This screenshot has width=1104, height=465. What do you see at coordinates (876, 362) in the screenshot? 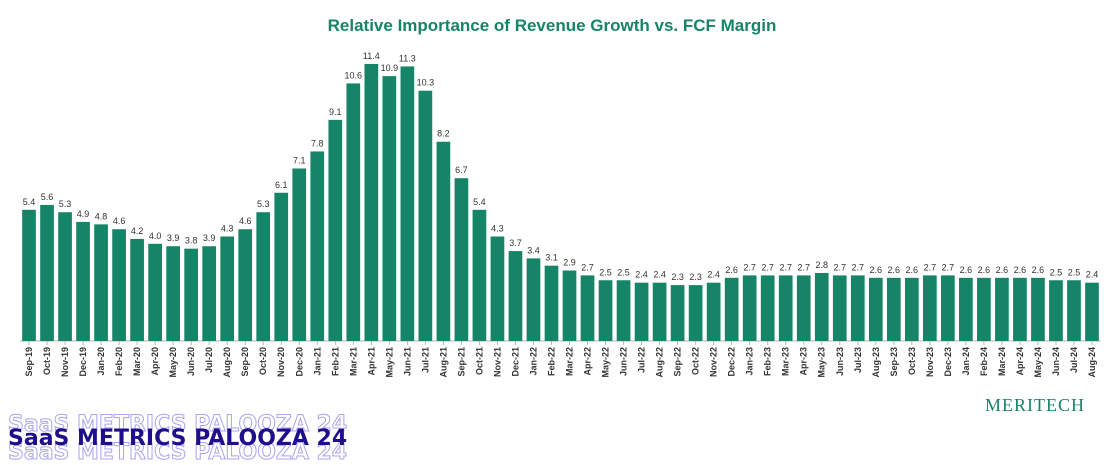
I see `x-tick-label: Aug-23` at bounding box center [876, 362].